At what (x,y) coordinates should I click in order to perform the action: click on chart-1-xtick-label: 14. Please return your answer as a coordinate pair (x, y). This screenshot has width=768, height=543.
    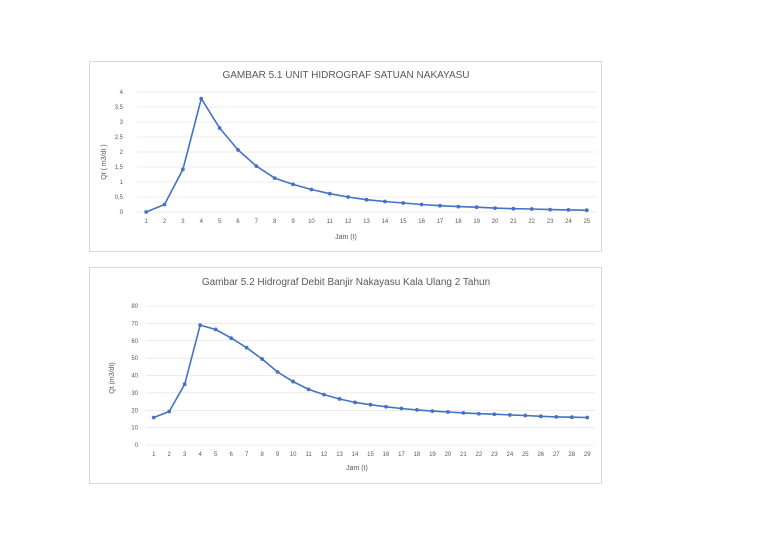
    Looking at the image, I should click on (385, 222).